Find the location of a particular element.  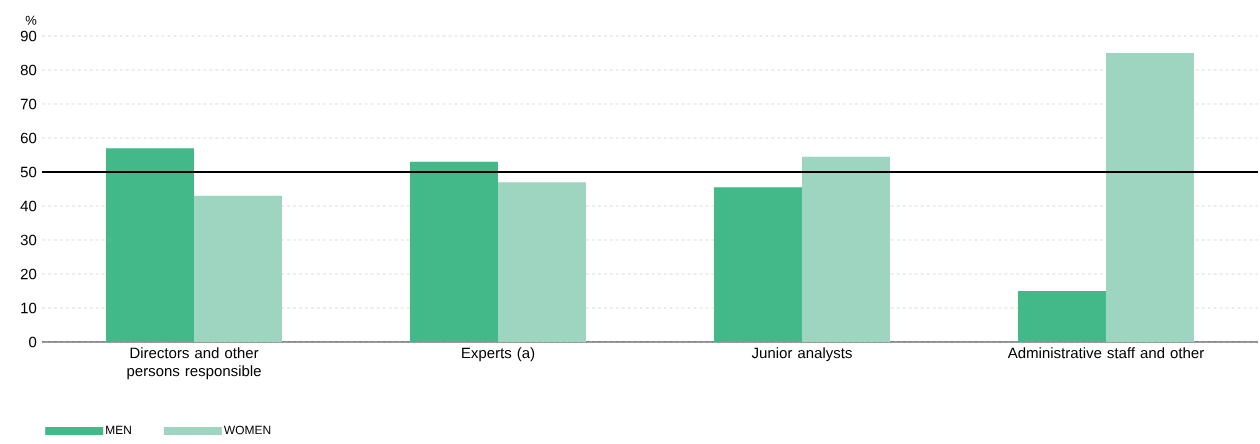

y-tick-label: 20 is located at coordinates (28, 274).